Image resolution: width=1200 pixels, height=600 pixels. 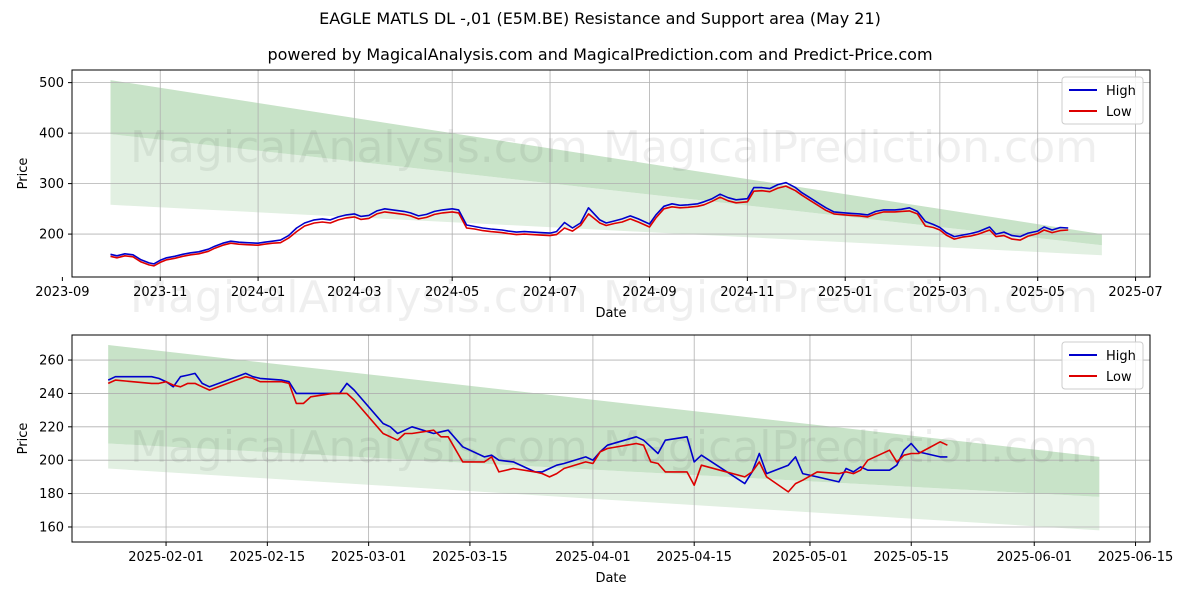 I want to click on x-tick-label: 2025-05-01, so click(x=810, y=557).